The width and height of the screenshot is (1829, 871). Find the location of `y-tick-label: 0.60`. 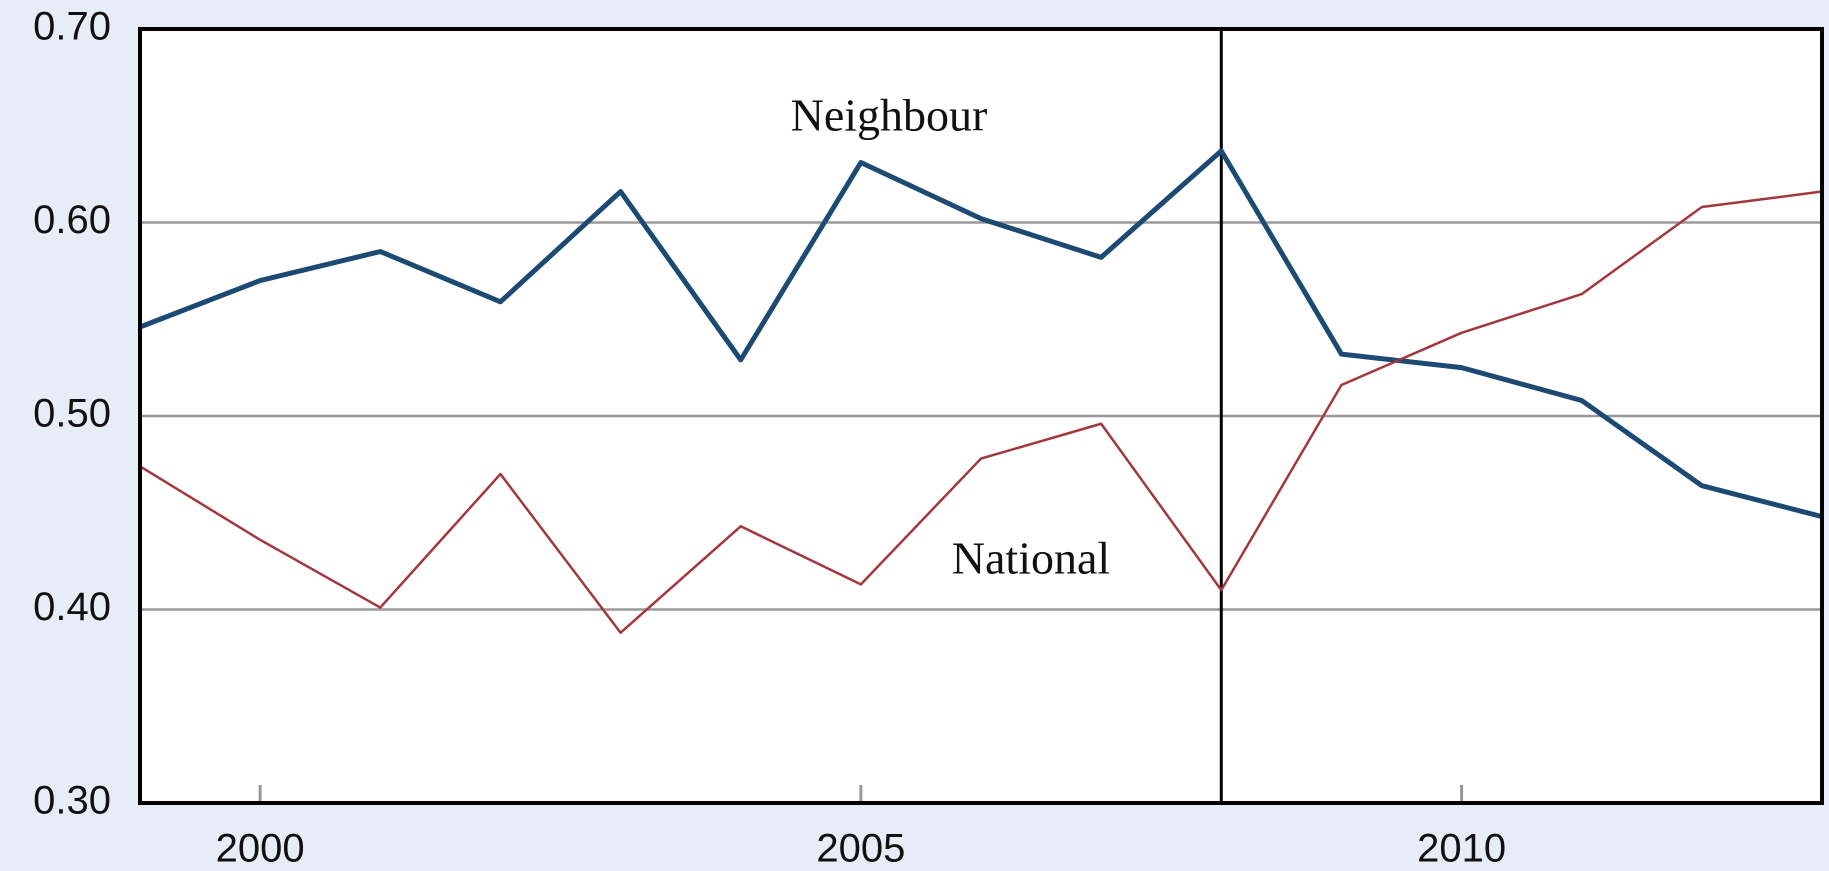

y-tick-label: 0.60 is located at coordinates (72, 220).